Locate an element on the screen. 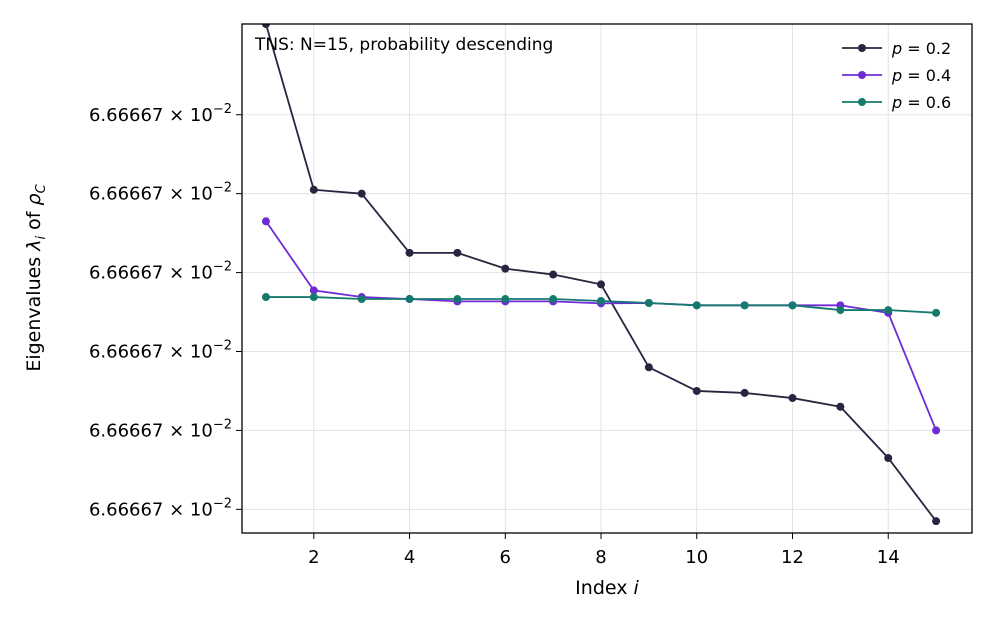  y-axis-label-text: Eigenvalues is located at coordinates (34, 311).